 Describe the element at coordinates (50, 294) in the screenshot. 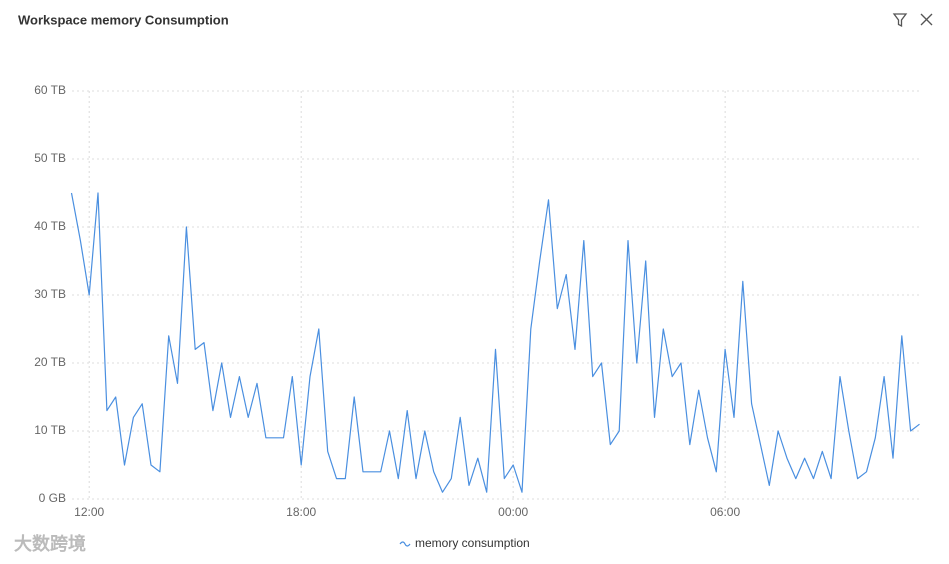

I see `y-tick-label: 30 TB` at that location.